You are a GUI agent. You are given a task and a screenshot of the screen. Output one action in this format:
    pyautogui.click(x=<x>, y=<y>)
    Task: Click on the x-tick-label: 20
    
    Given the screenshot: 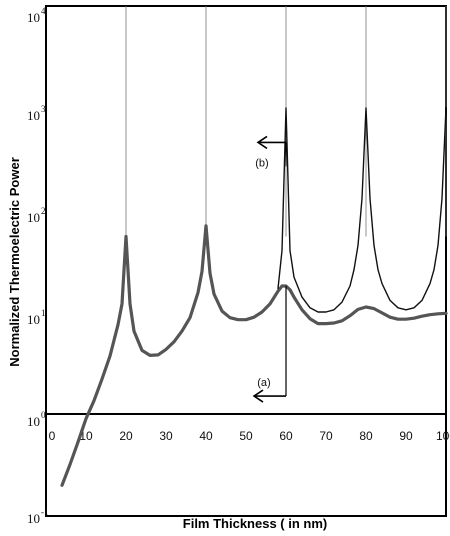 What is the action you would take?
    pyautogui.click(x=126, y=436)
    